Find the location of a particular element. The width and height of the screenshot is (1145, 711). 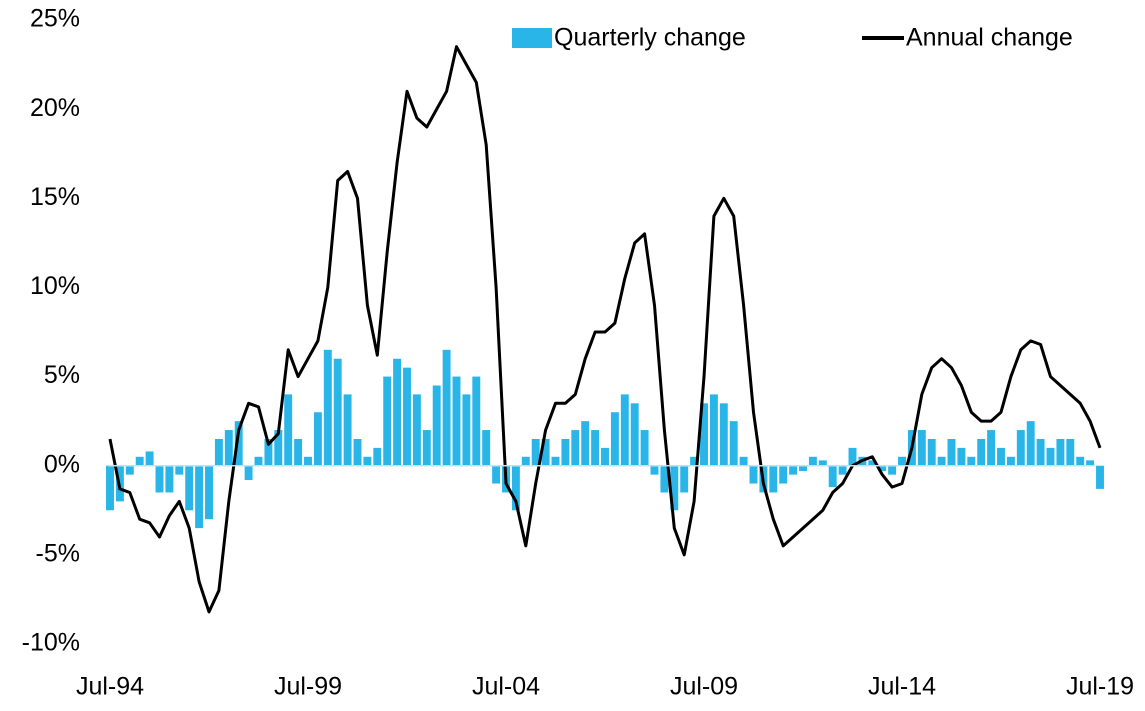

legend-label: Annual change is located at coordinates (989, 38).